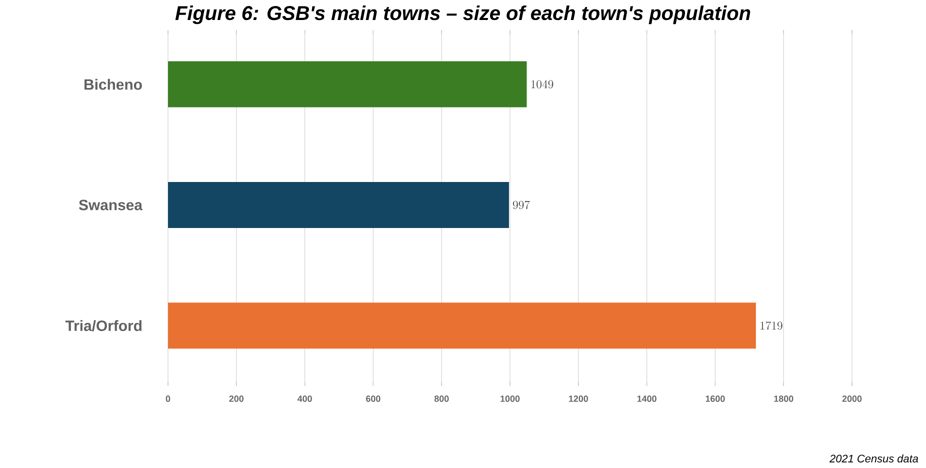 The width and height of the screenshot is (926, 468). What do you see at coordinates (168, 399) in the screenshot?
I see `x-tick-label: 0` at bounding box center [168, 399].